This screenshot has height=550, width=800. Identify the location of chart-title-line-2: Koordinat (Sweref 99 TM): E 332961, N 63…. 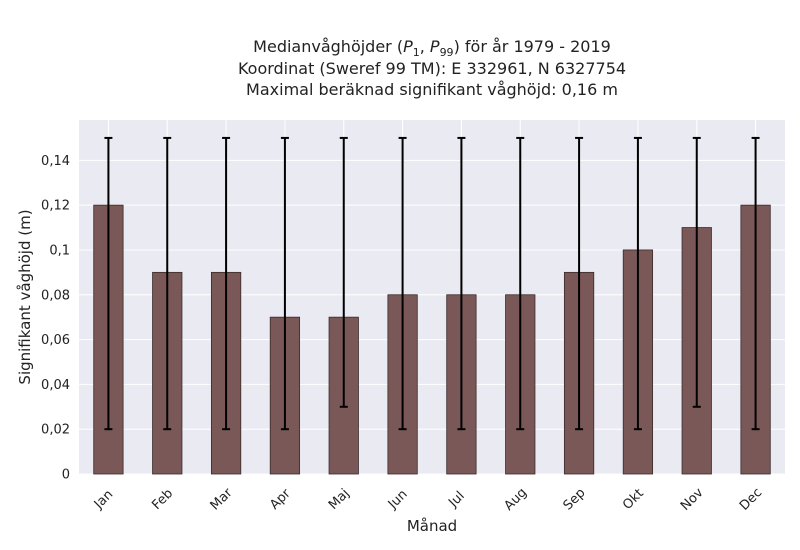
(432, 68).